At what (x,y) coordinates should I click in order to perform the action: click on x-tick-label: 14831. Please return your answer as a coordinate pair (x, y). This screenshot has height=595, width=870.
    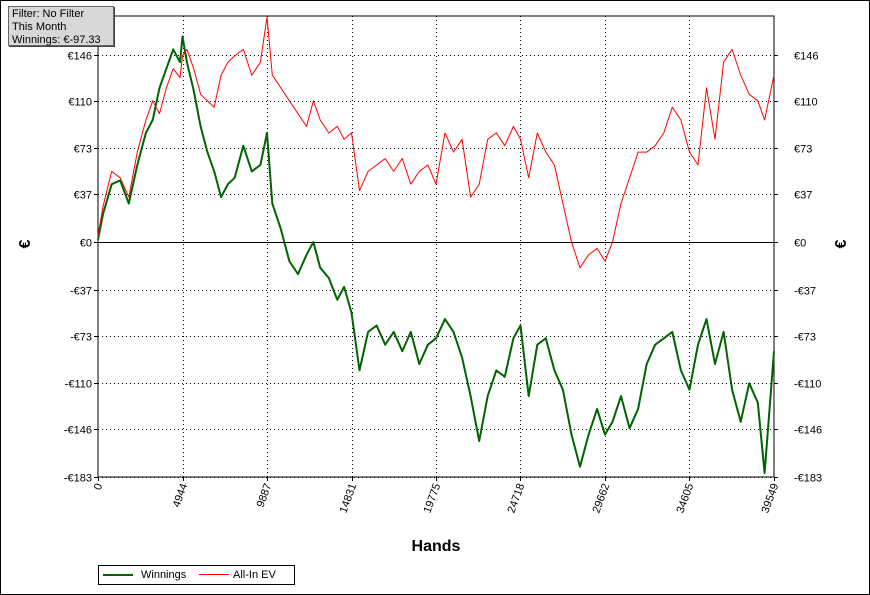
    Looking at the image, I should click on (349, 498).